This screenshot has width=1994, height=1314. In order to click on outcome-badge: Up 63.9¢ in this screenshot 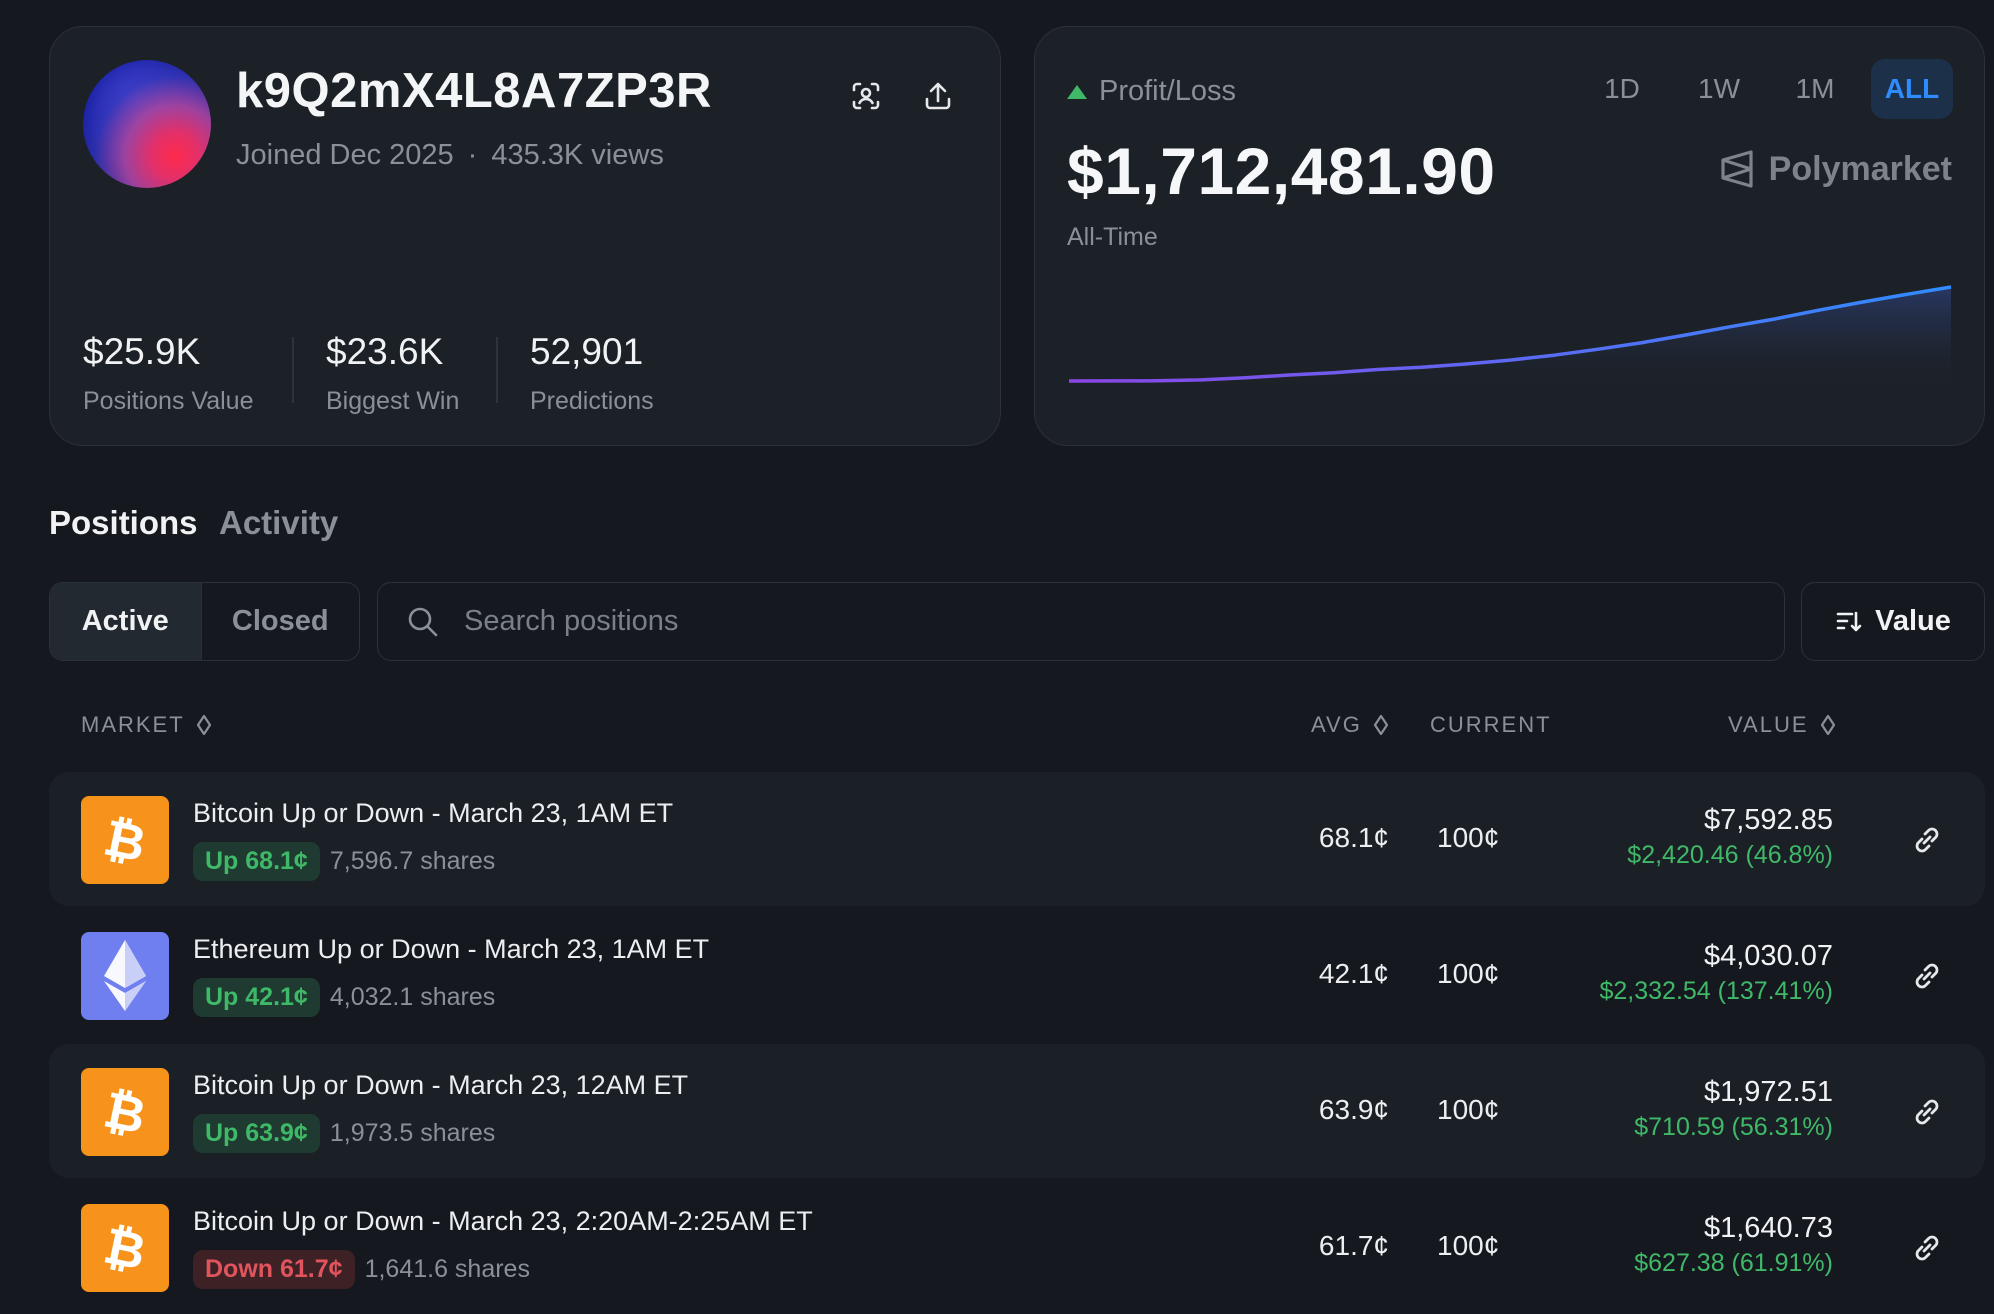, I will do `click(256, 1133)`.